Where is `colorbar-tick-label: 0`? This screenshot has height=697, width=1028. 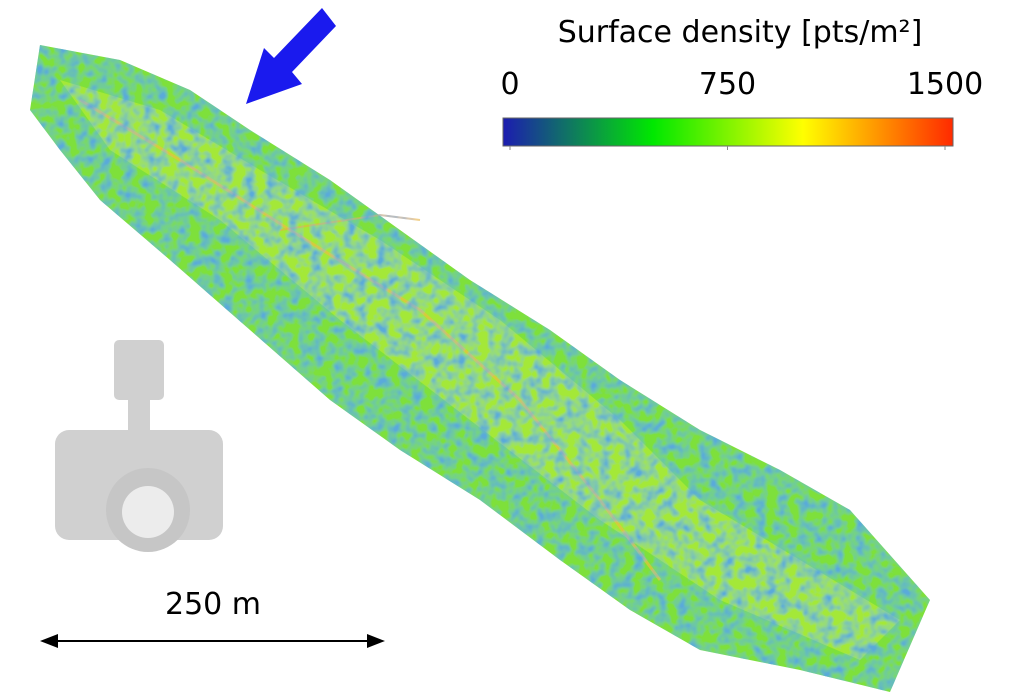 colorbar-tick-label: 0 is located at coordinates (509, 84).